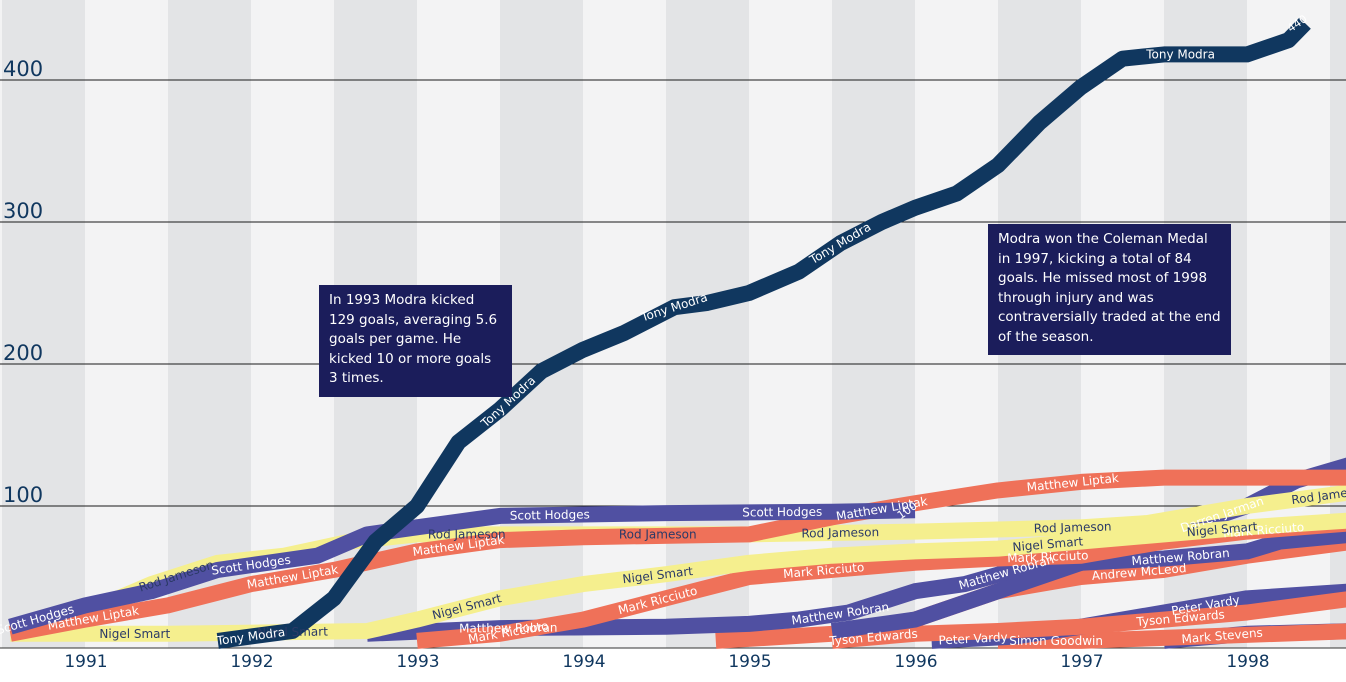 The width and height of the screenshot is (1346, 682). What do you see at coordinates (23, 211) in the screenshot?
I see `y-tick-label: 300` at bounding box center [23, 211].